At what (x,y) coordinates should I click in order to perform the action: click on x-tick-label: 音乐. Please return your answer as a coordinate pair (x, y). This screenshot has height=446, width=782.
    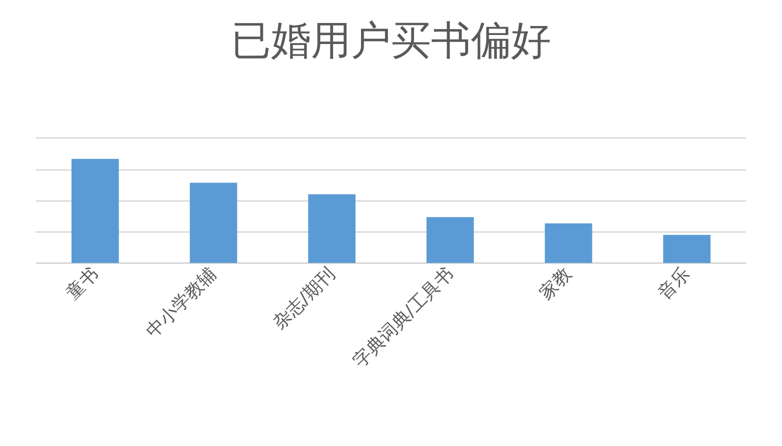
    Looking at the image, I should click on (674, 284).